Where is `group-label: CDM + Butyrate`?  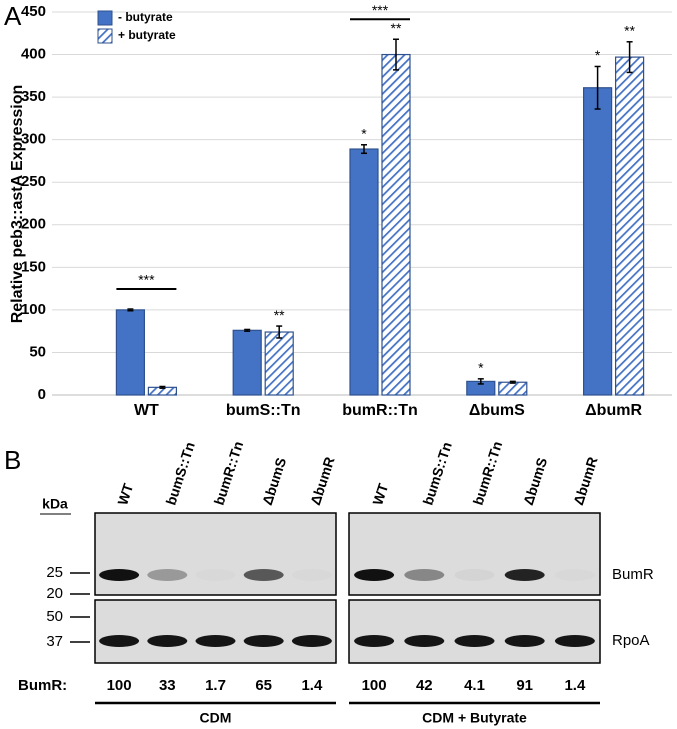 group-label: CDM + Butyrate is located at coordinates (474, 718).